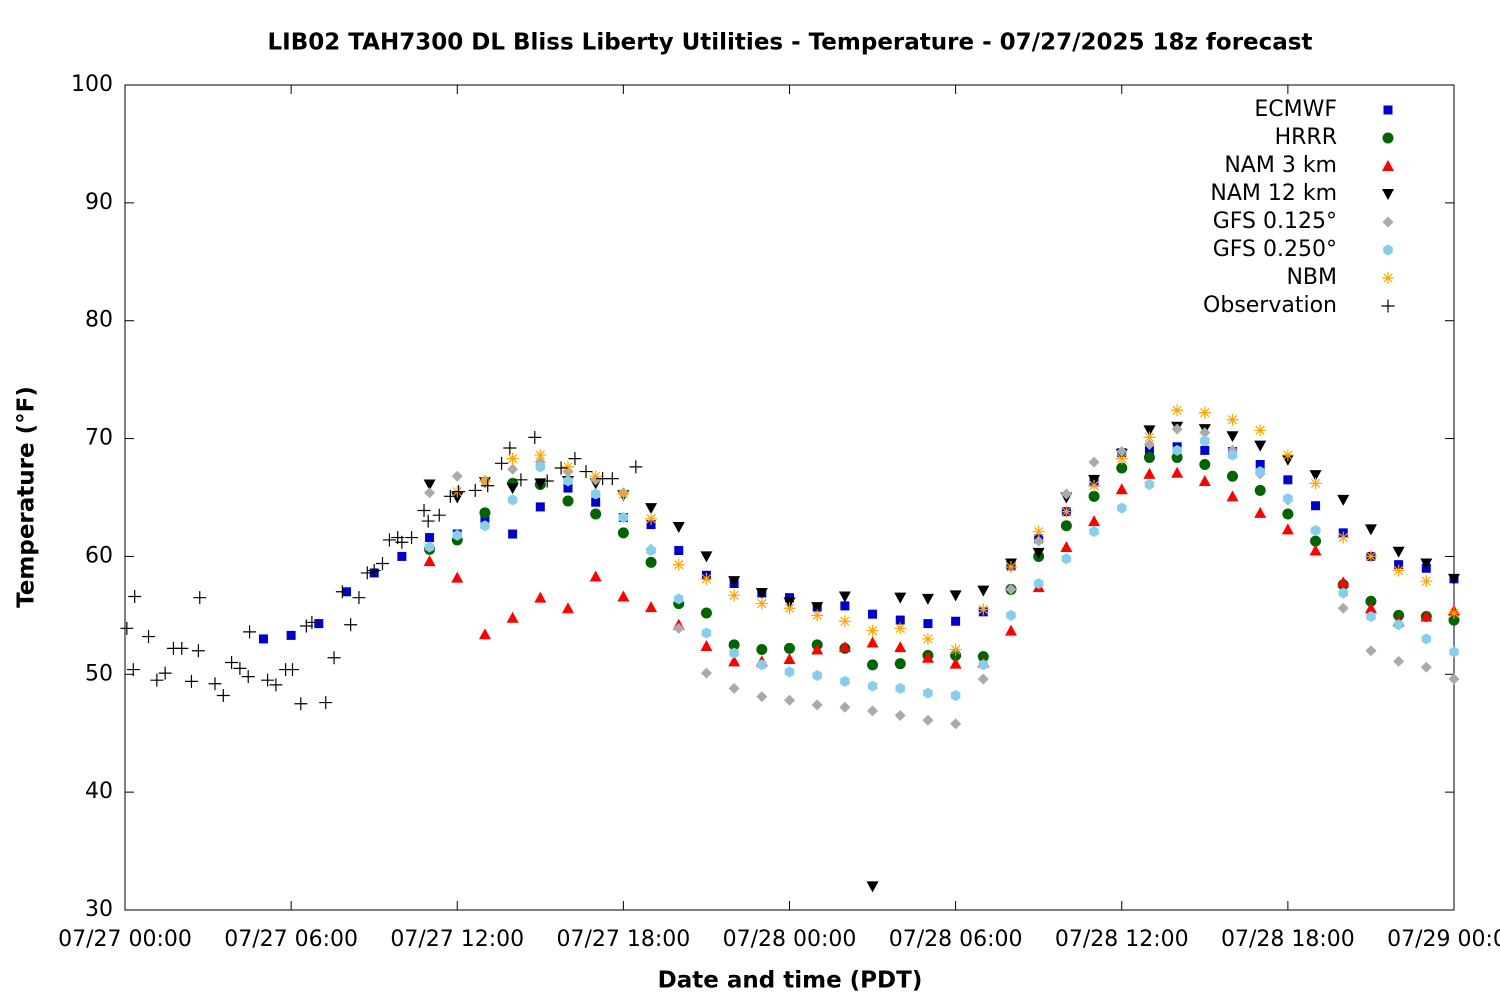 The width and height of the screenshot is (1500, 1000). Describe the element at coordinates (1280, 165) in the screenshot. I see `legend-label: NAM 3 km` at that location.